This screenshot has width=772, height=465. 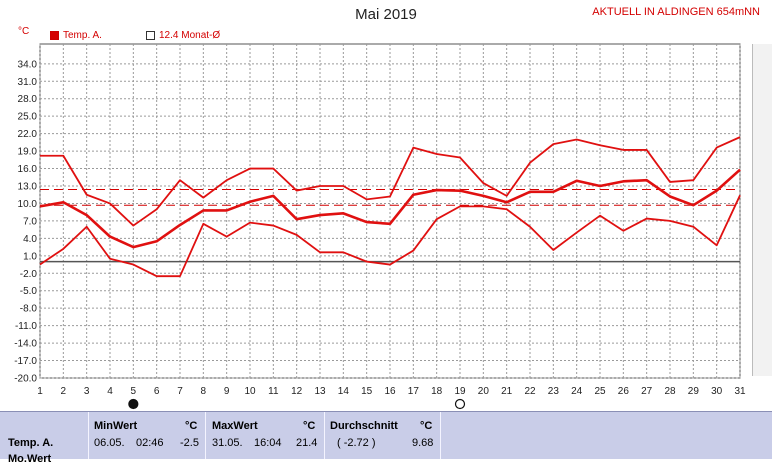 What do you see at coordinates (134, 391) in the screenshot?
I see `x-tick-label: 5` at bounding box center [134, 391].